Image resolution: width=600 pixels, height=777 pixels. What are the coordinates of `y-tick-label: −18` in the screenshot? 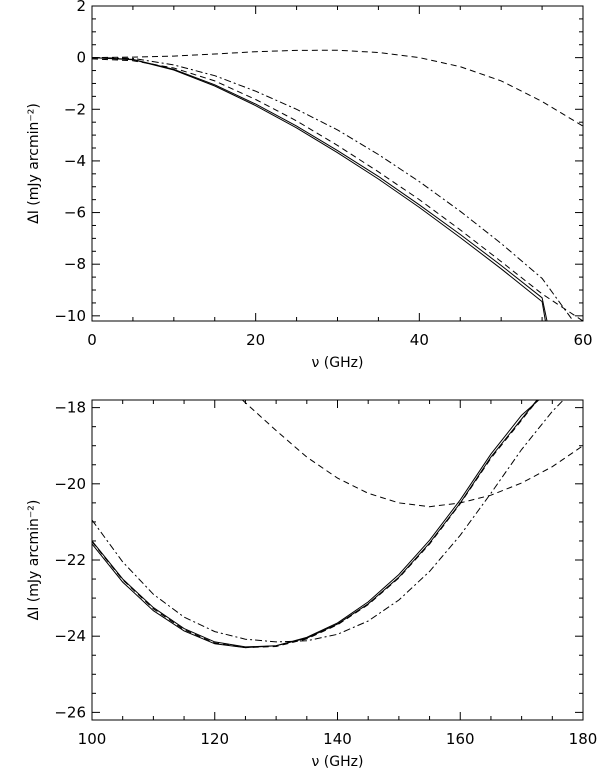 It's located at (70, 408).